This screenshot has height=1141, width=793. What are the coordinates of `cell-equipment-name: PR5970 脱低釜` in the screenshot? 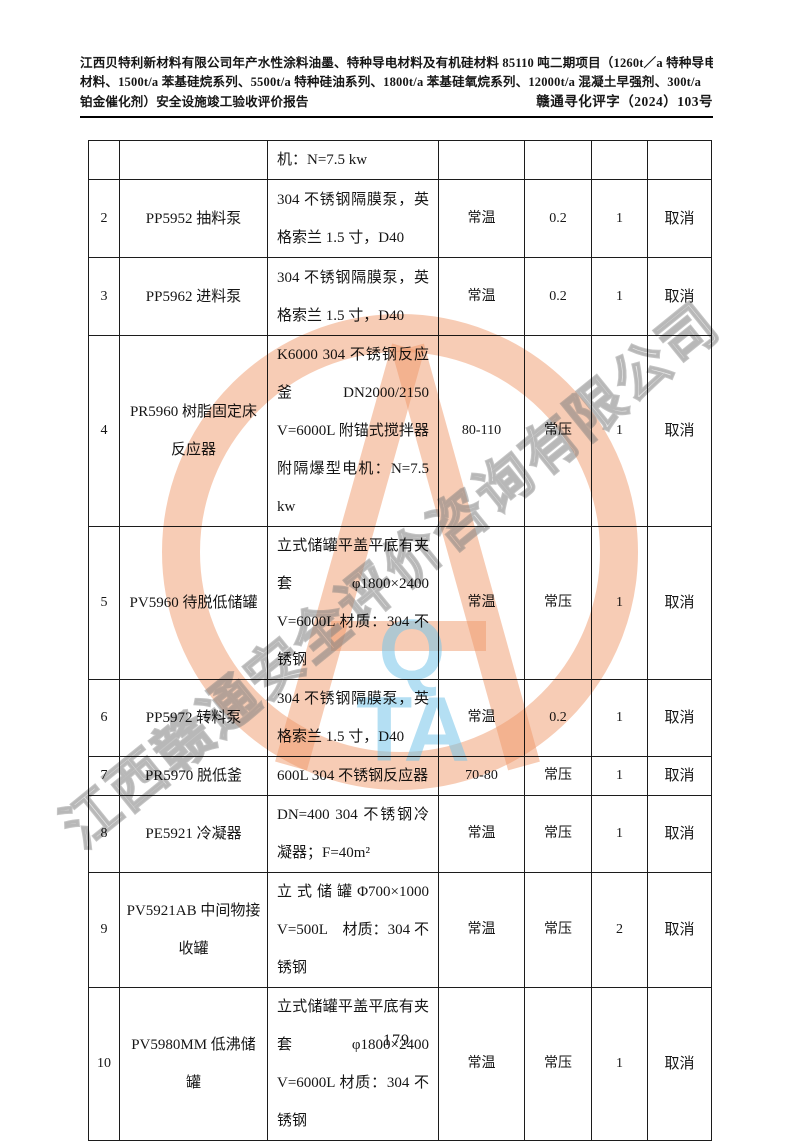 It's located at (193, 776).